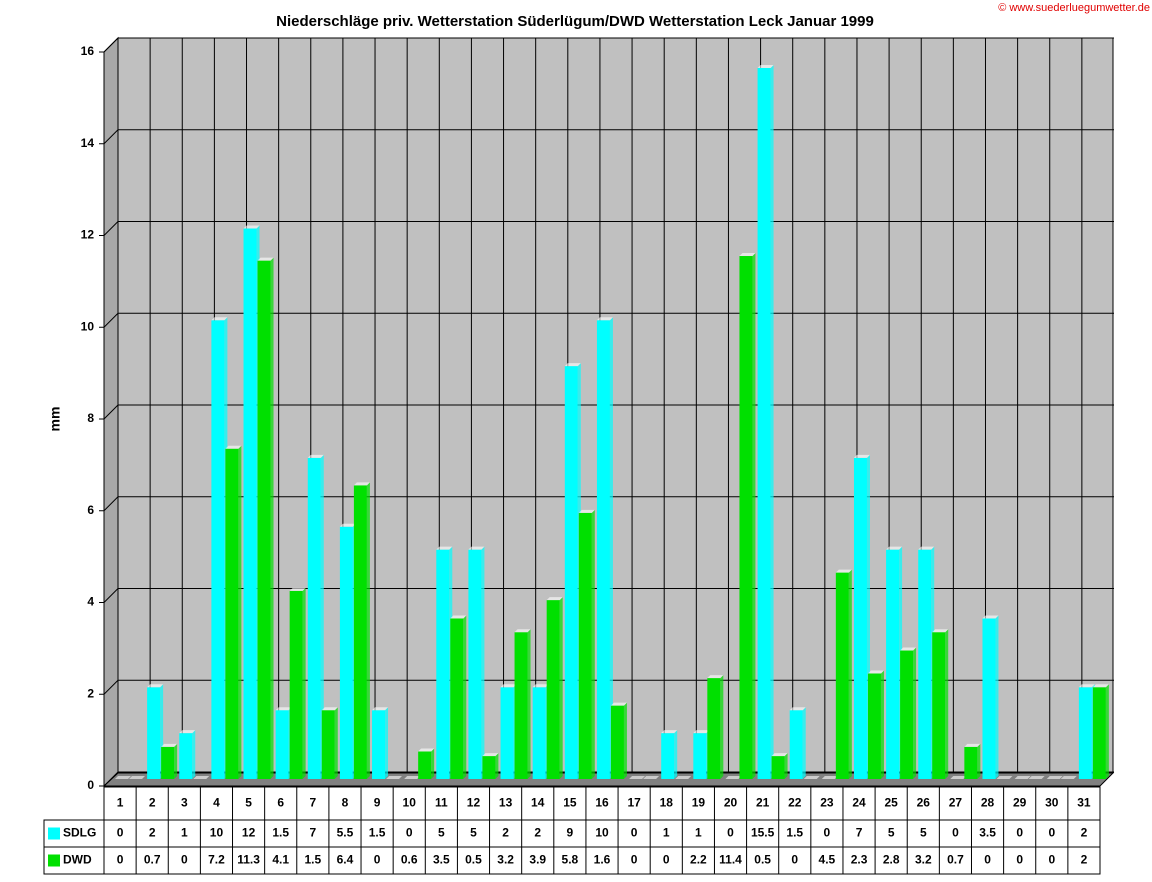  Describe the element at coordinates (152, 860) in the screenshot. I see `table-value: 0.7` at that location.